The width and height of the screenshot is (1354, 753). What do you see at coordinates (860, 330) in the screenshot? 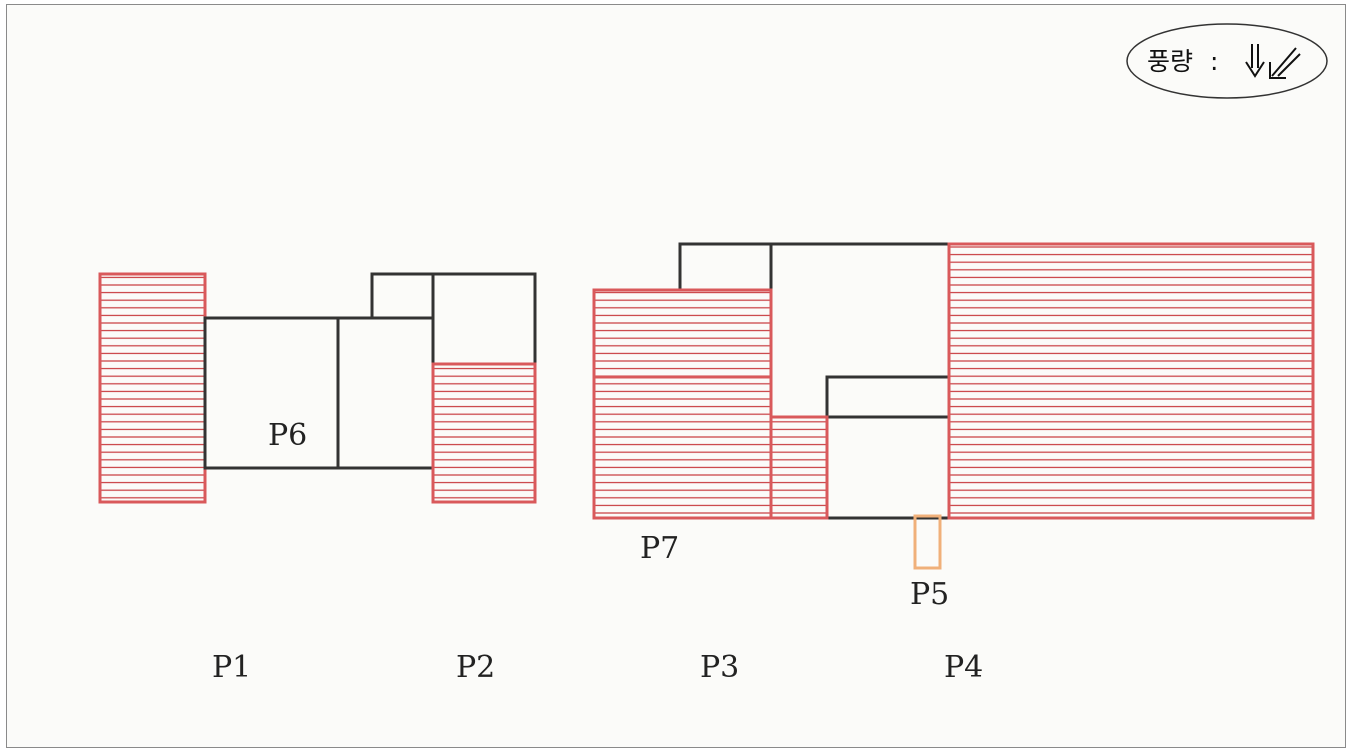
I see `central-tall-room` at bounding box center [860, 330].